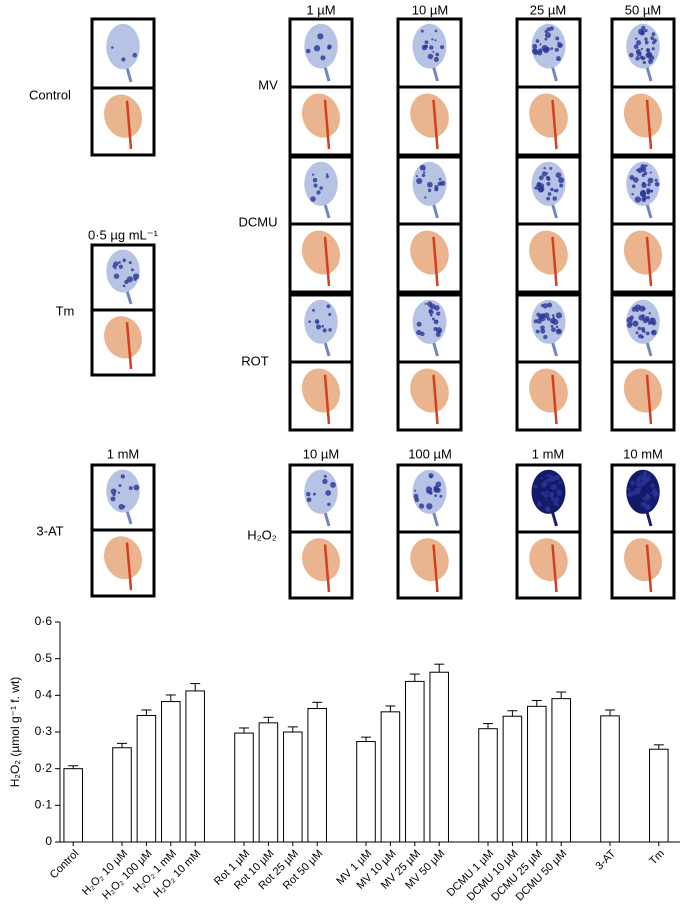 This screenshot has height=913, width=684. What do you see at coordinates (48, 841) in the screenshot?
I see `y-tick-label: 0` at bounding box center [48, 841].